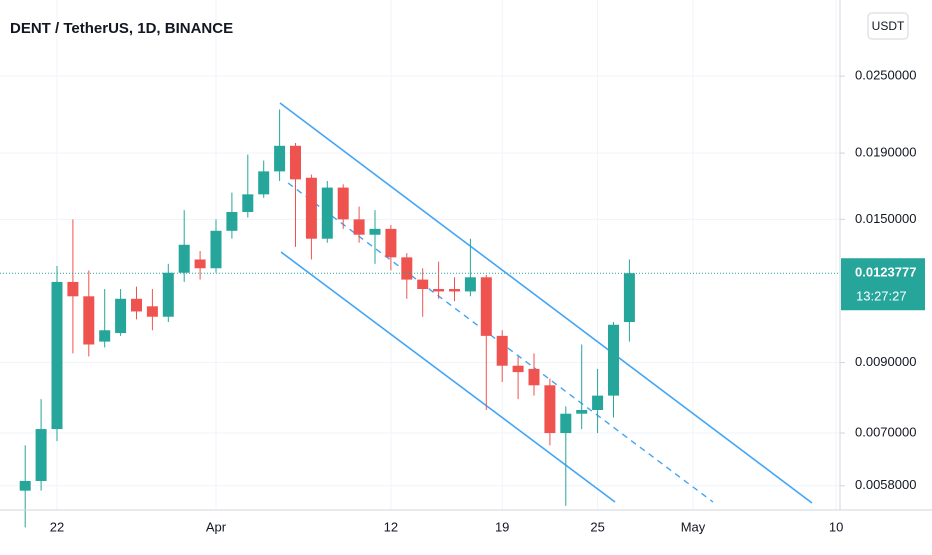 The image size is (932, 555). I want to click on x-tick-label: Apr, so click(216, 526).